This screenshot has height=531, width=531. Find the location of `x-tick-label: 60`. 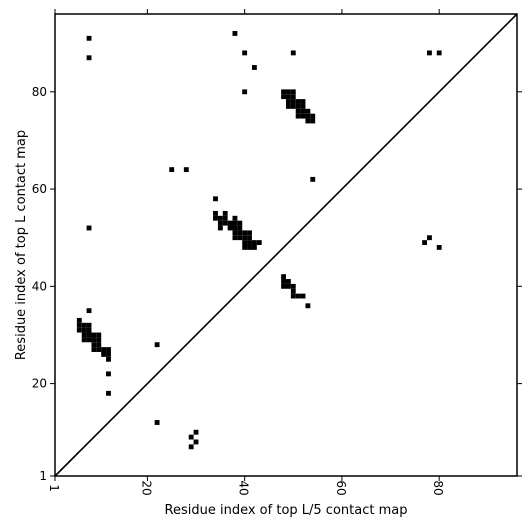

x-tick-label: 60 is located at coordinates (341, 487).